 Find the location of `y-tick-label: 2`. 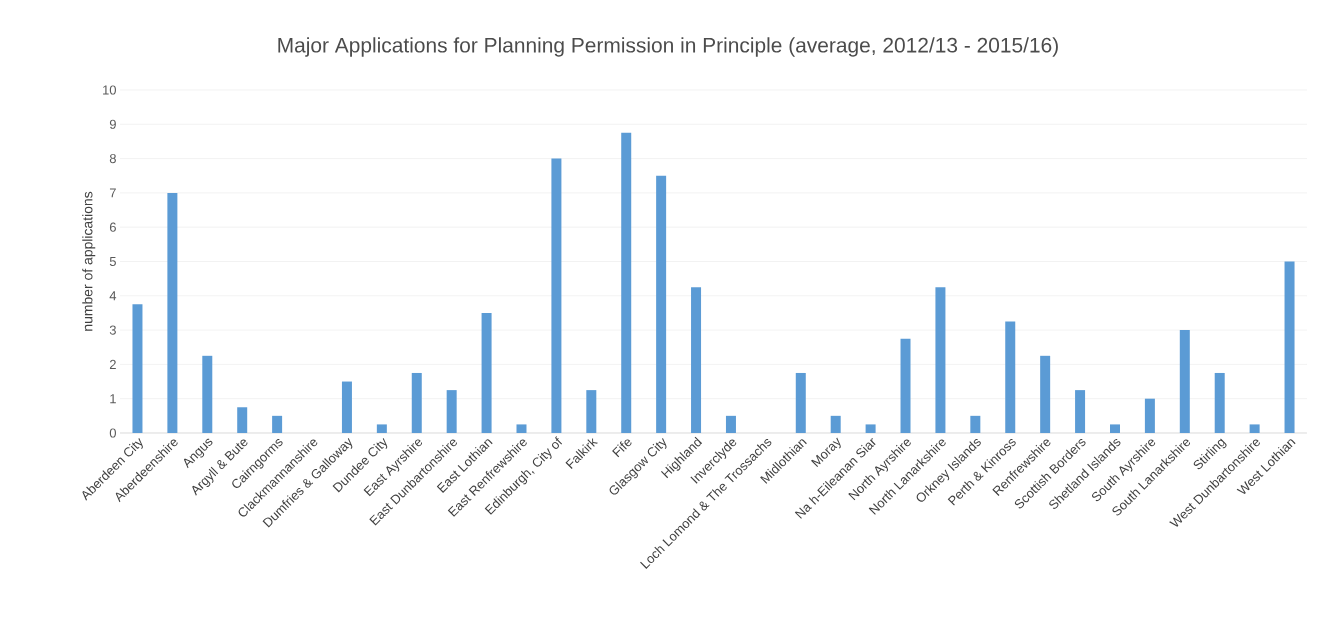

y-tick-label: 2 is located at coordinates (112, 364).